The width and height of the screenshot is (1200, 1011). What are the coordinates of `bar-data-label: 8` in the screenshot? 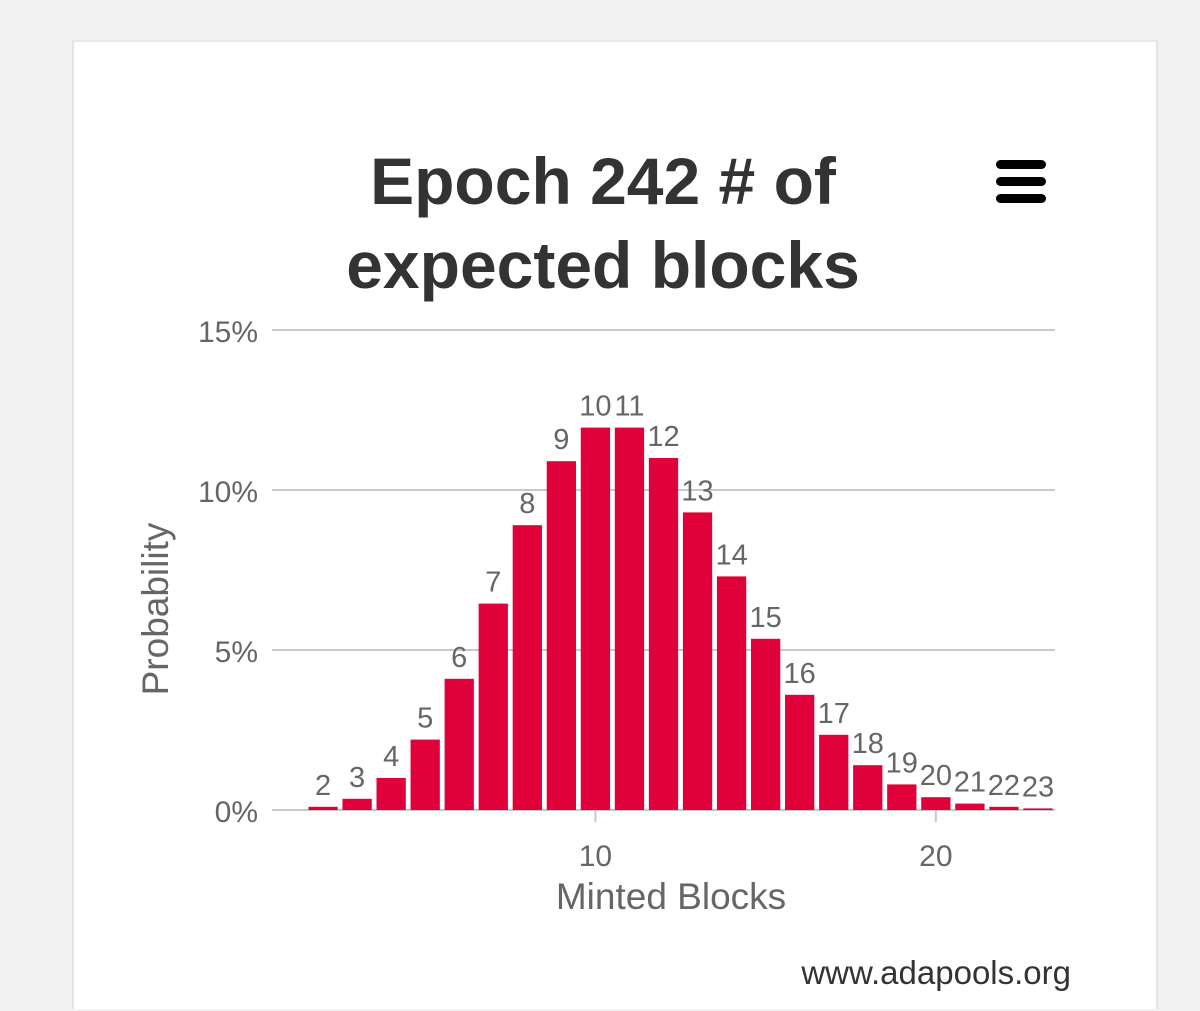 It's located at (527, 504).